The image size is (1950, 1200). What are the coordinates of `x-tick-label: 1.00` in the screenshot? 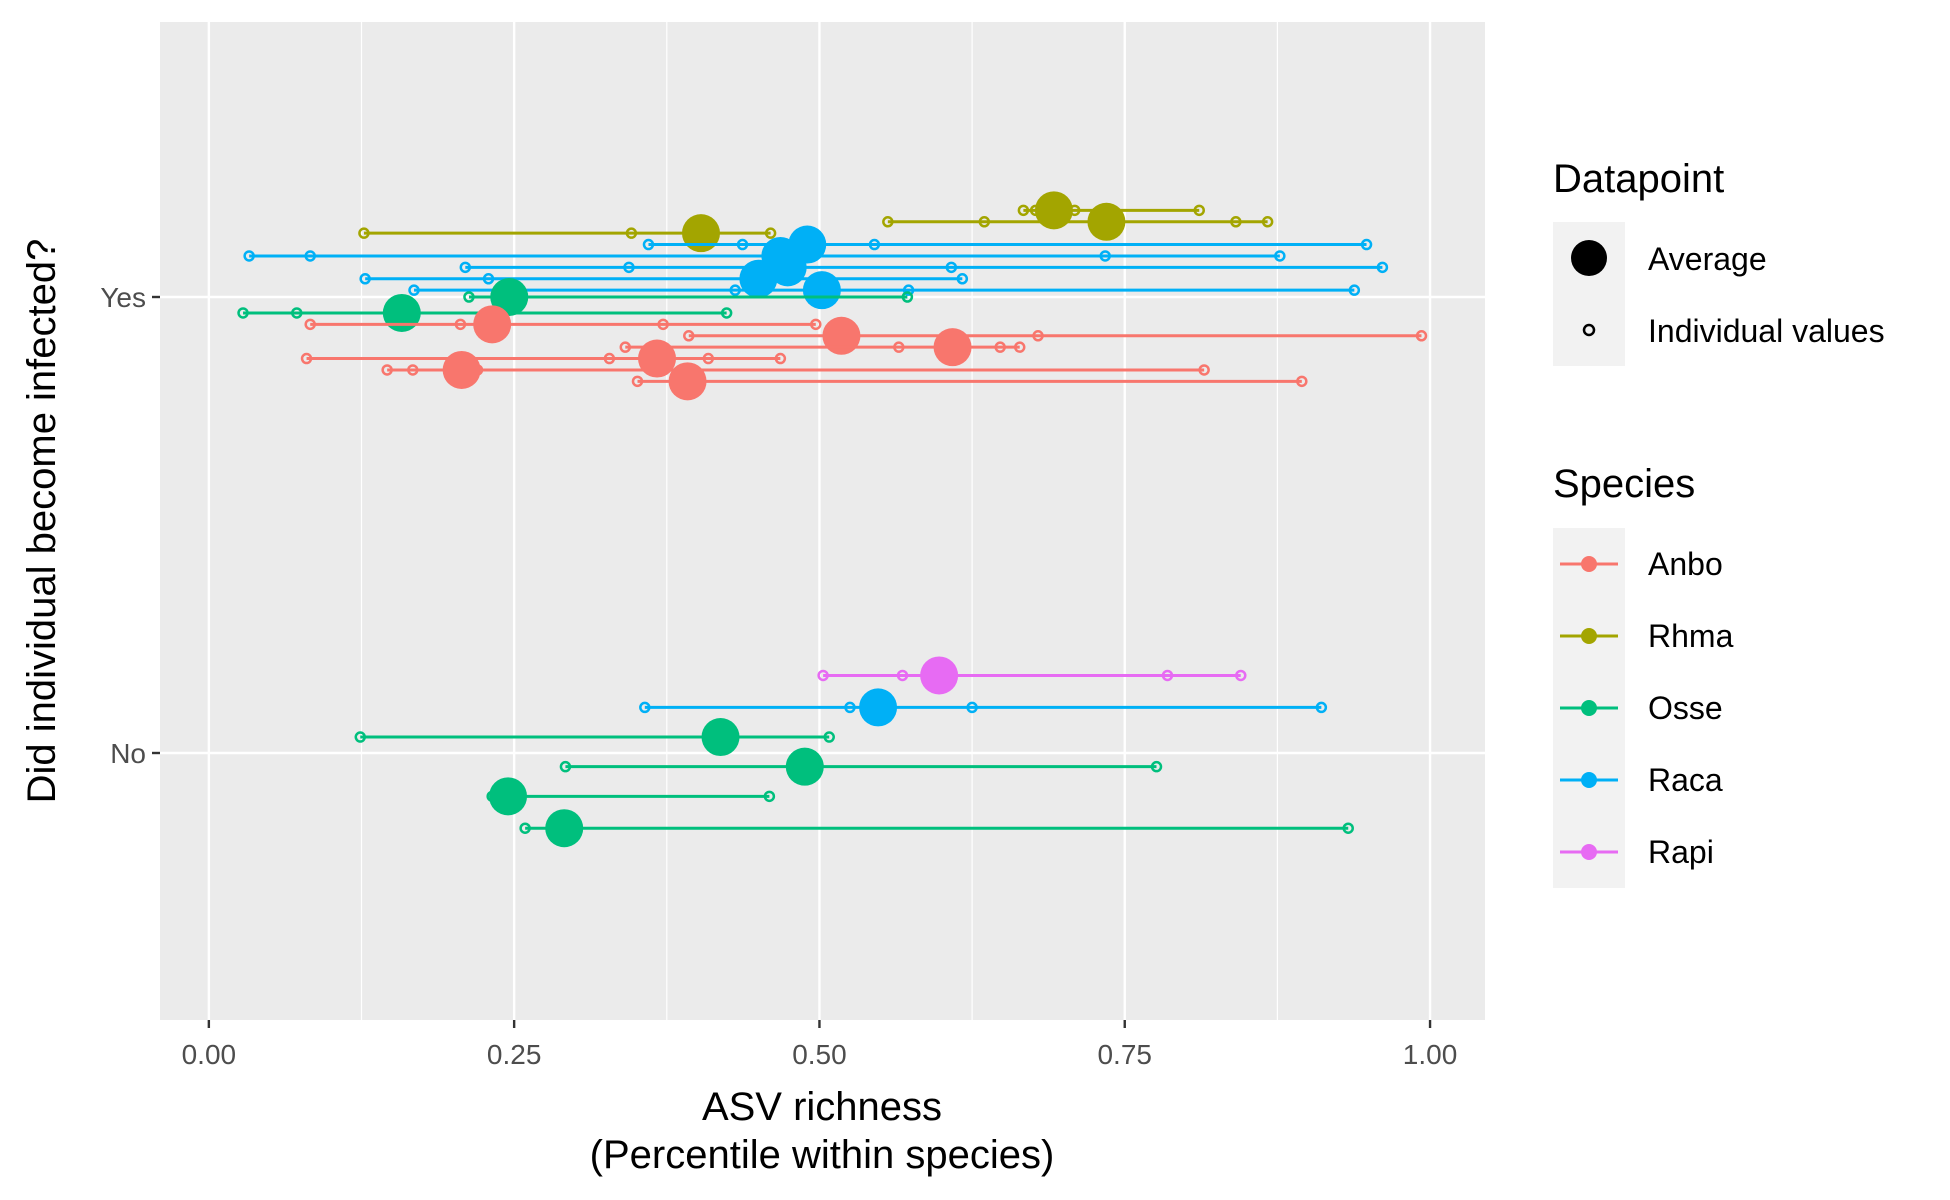 It's located at (1430, 1054).